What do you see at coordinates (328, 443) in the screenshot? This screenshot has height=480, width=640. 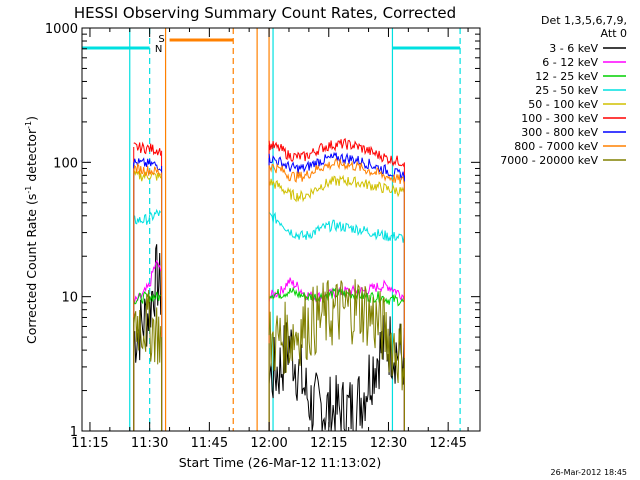 I see `x-tick-label: 12:15` at bounding box center [328, 443].